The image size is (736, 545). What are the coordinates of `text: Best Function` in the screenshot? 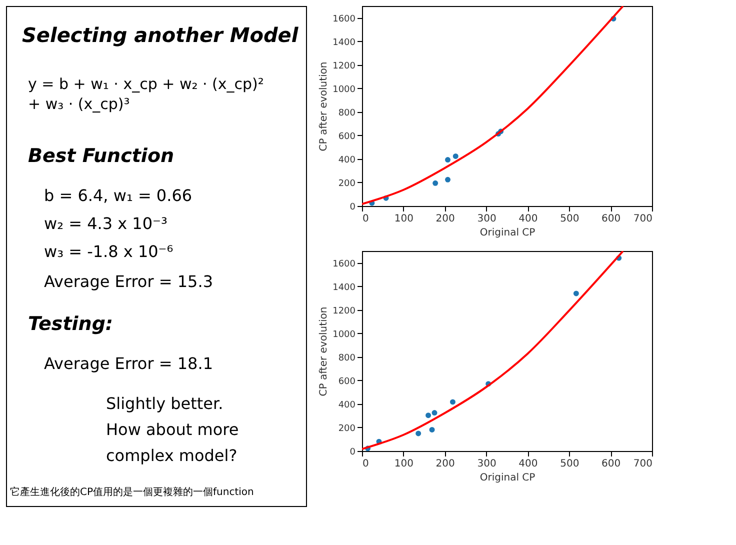 It's located at (101, 156).